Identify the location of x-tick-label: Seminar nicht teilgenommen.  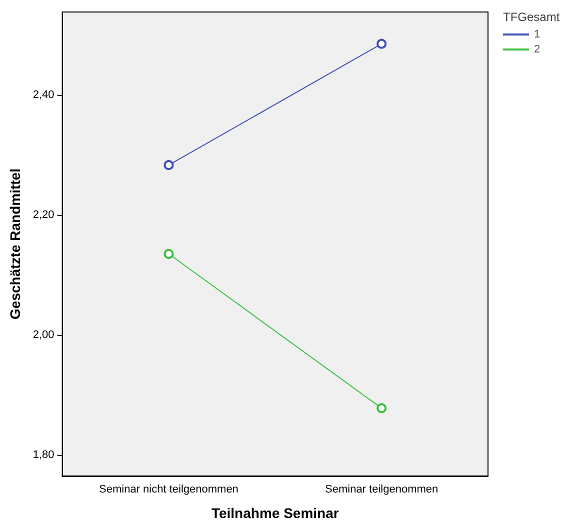
(168, 490).